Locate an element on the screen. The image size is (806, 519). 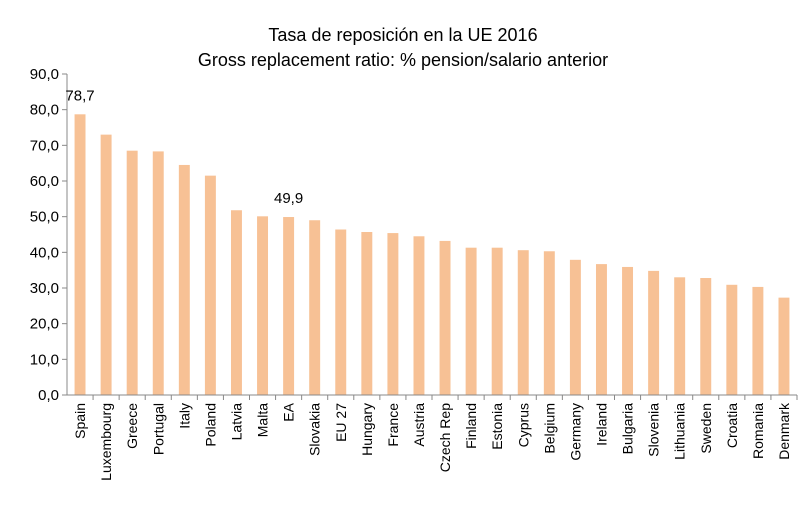
y-tick-label: 50,0 is located at coordinates (44, 217).